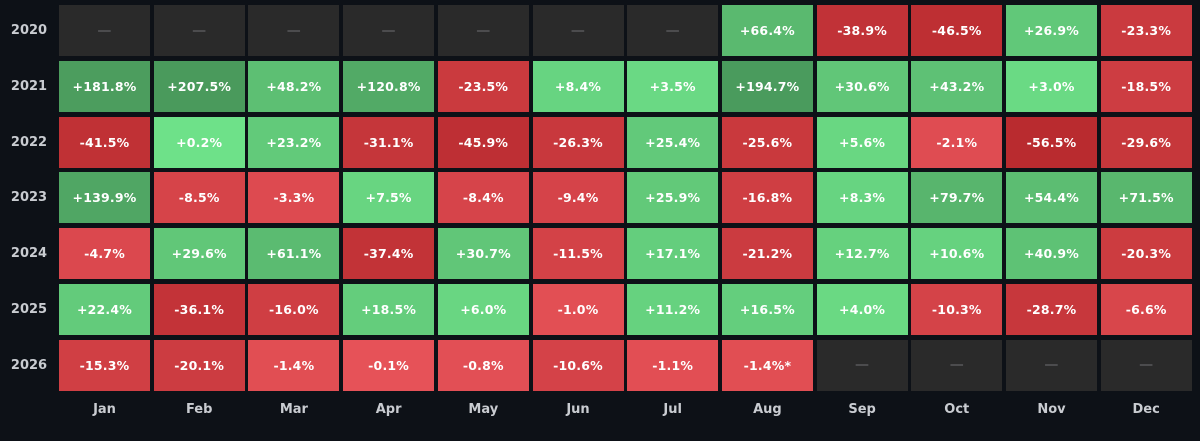  I want to click on heatmap-cell-2024-may: +30.7%, so click(483, 254).